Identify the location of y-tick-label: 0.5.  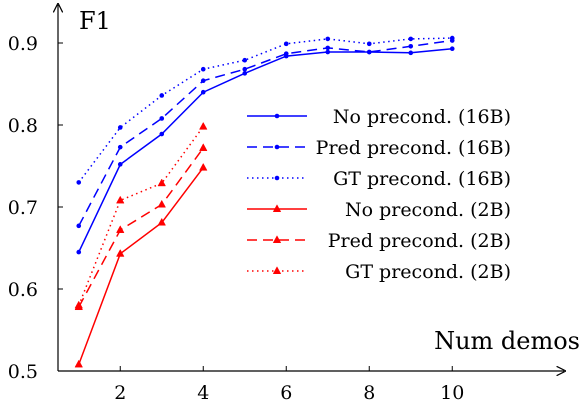
(23, 372).